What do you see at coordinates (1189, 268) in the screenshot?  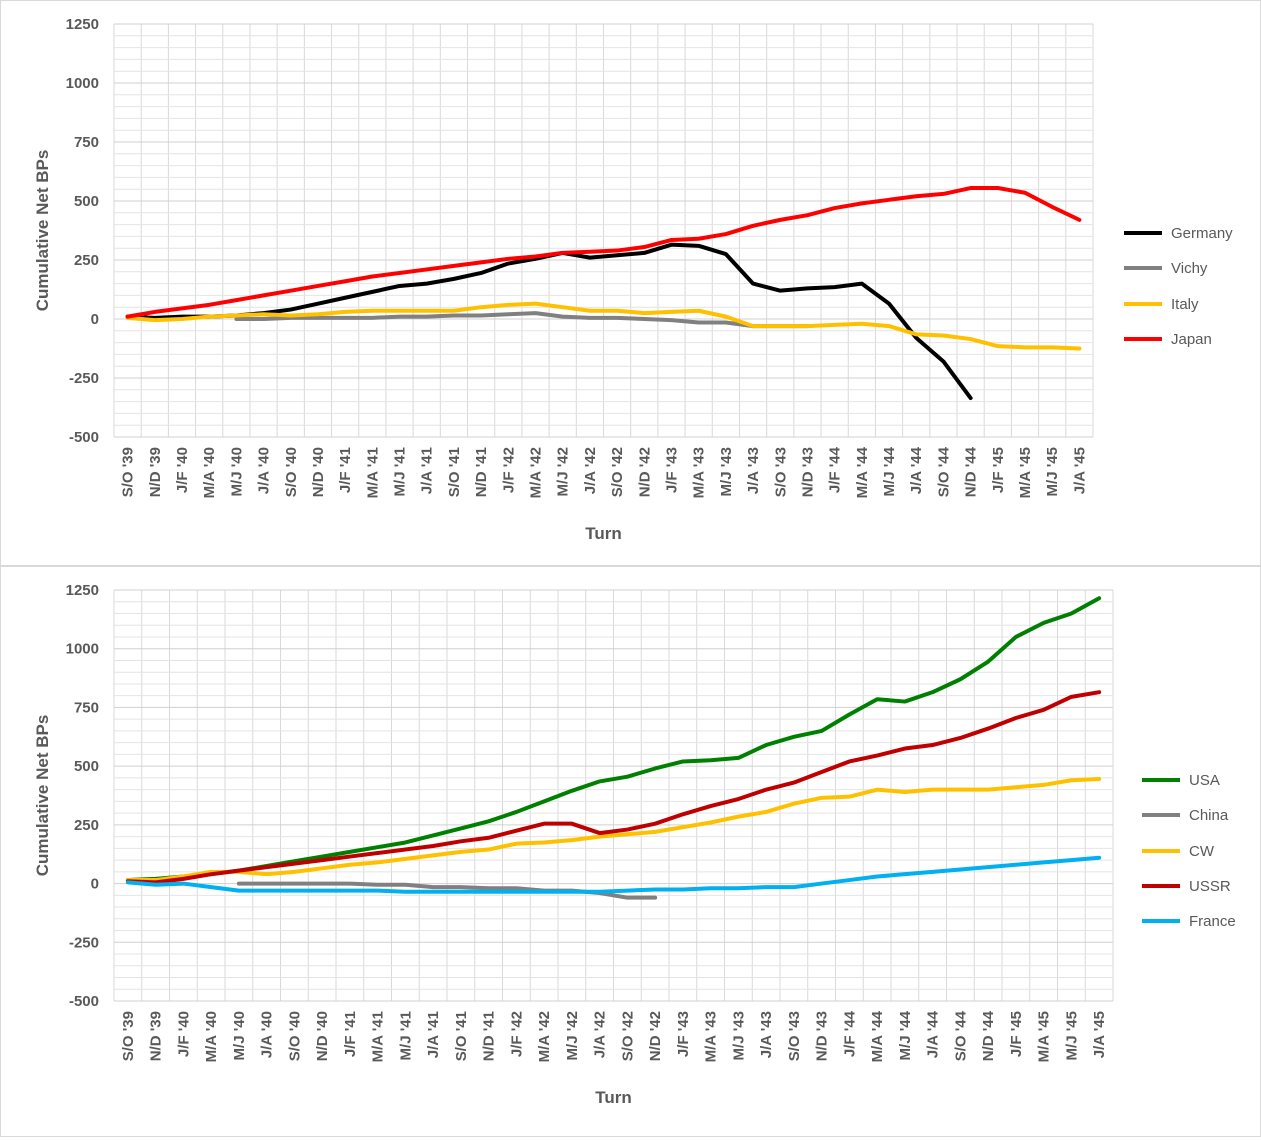 I see `legend-label: Vichy` at bounding box center [1189, 268].